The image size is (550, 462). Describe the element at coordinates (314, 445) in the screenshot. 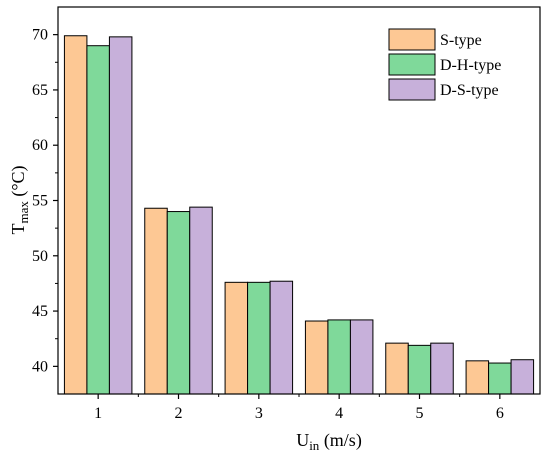

I see `x-axis-title-sub: in` at that location.